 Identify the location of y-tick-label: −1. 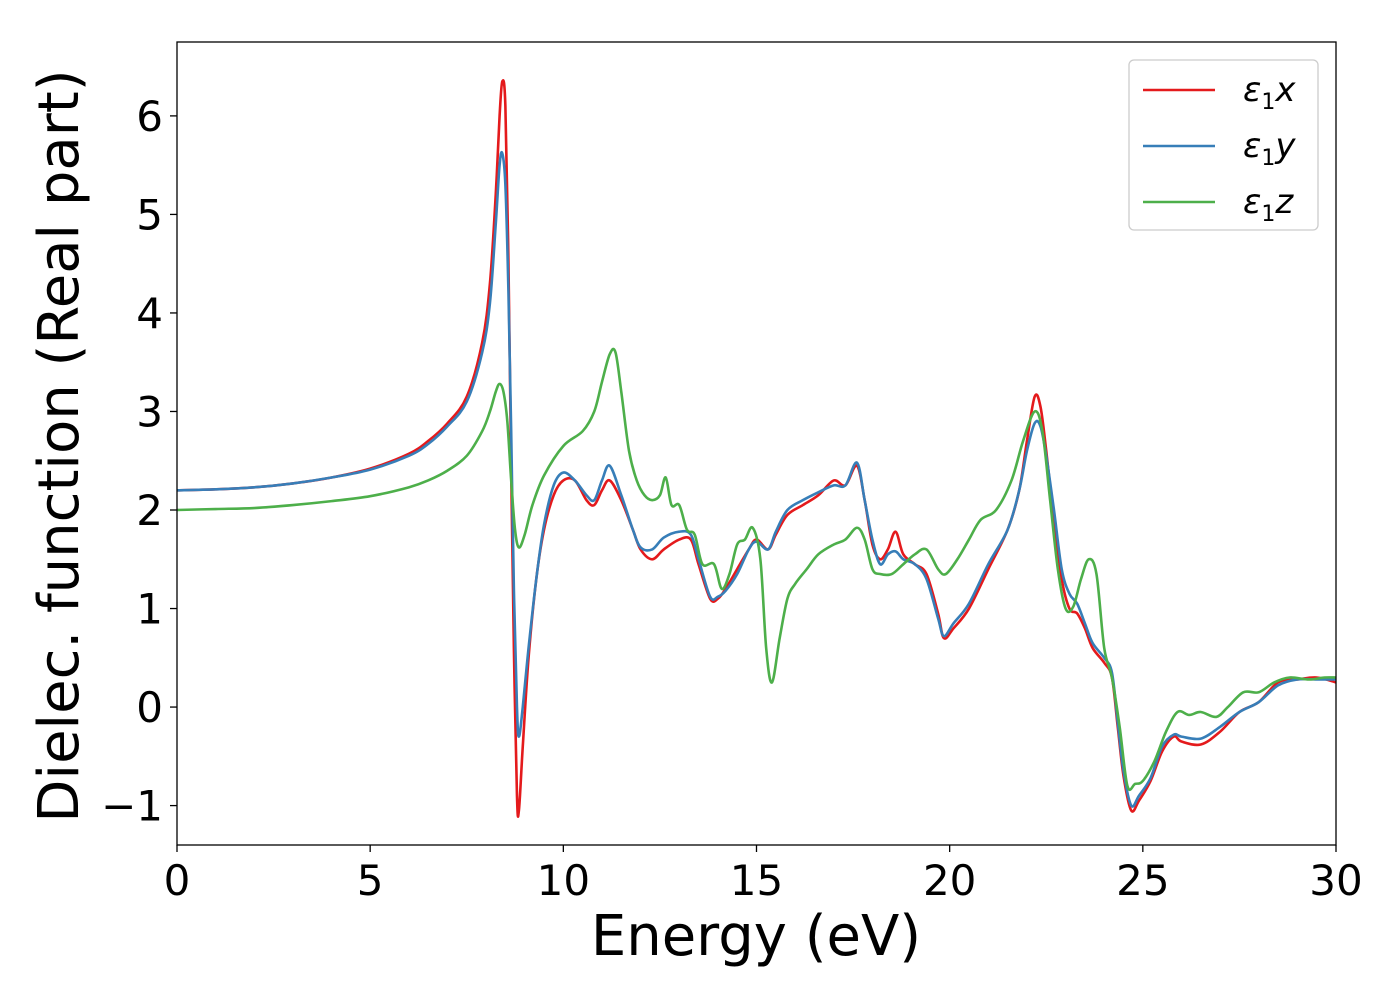
(132, 806).